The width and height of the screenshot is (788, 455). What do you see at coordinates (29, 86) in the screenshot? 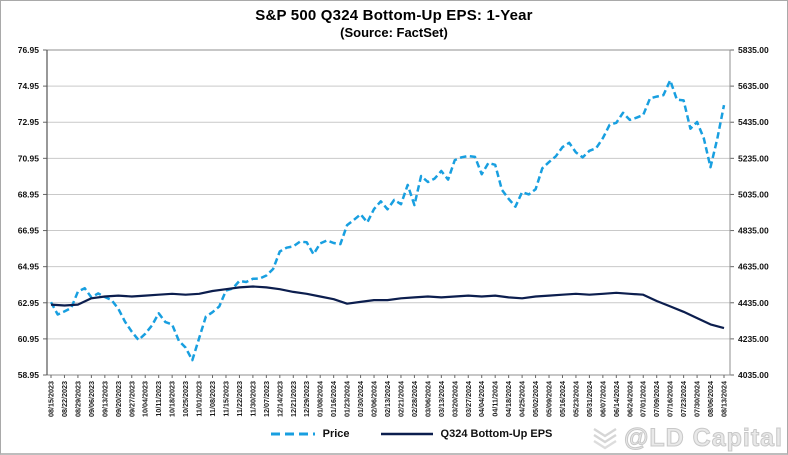
I see `svg-text: 74.95` at bounding box center [29, 86].